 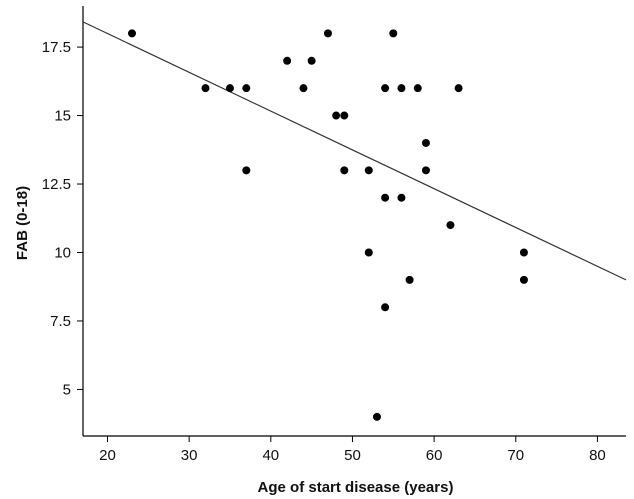 What do you see at coordinates (515, 455) in the screenshot?
I see `x-tick-label: 70` at bounding box center [515, 455].